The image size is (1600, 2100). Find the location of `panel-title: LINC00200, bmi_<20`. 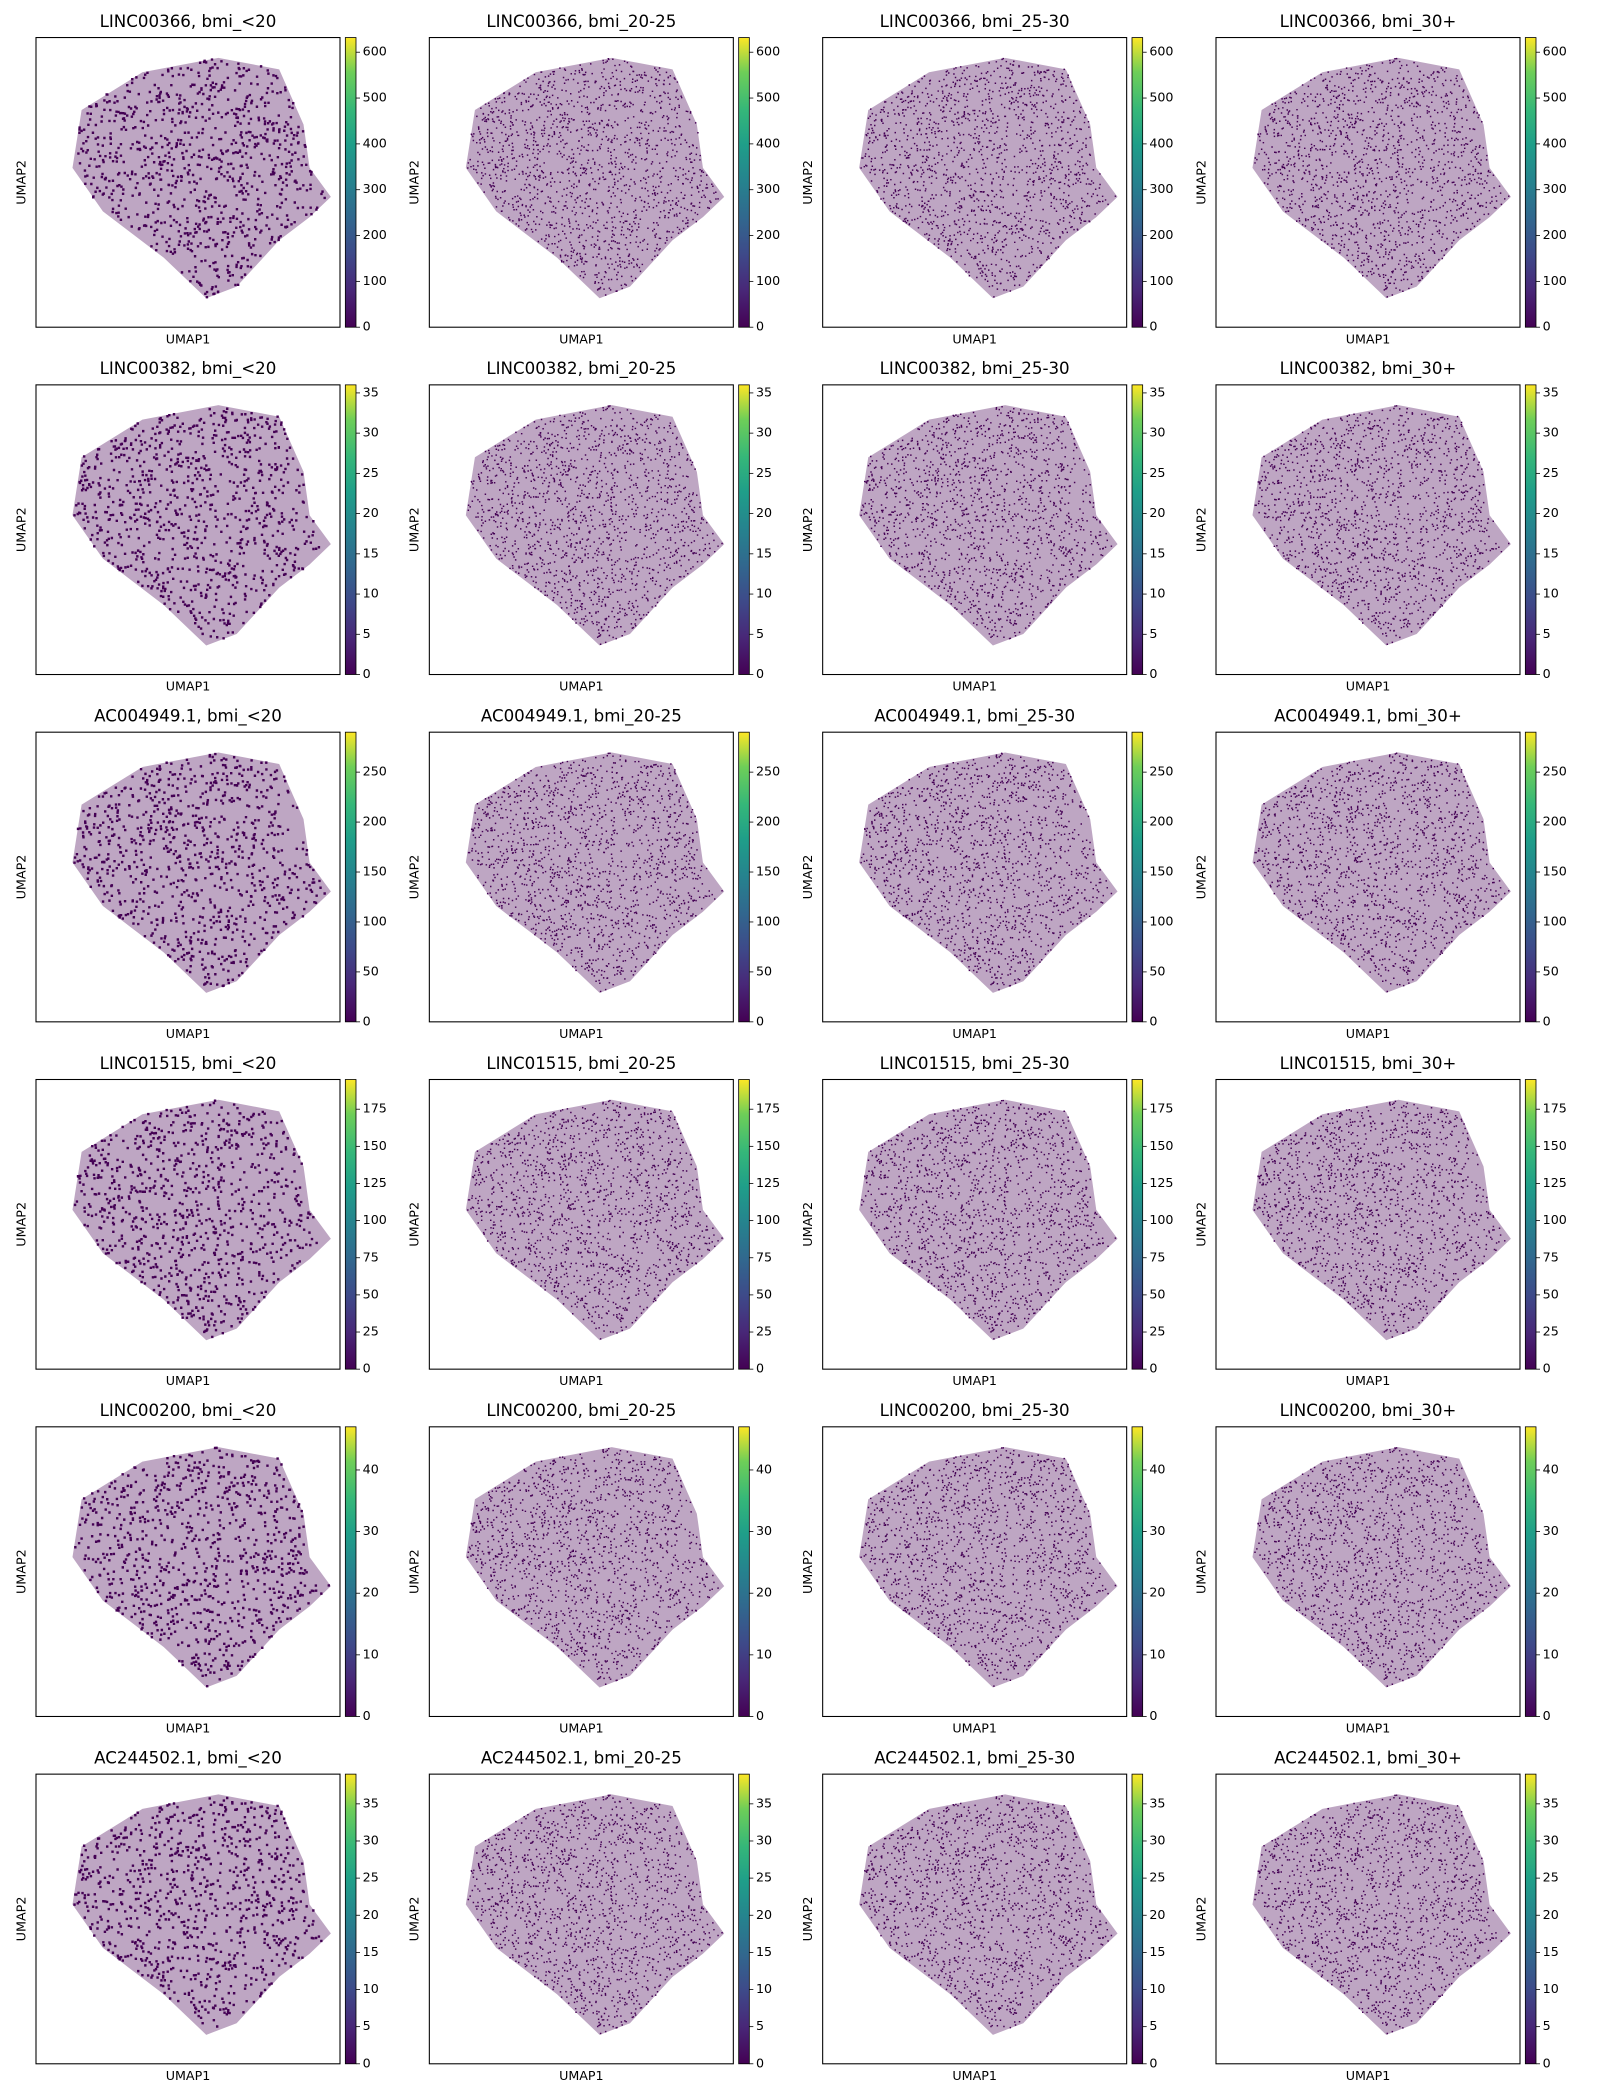

panel-title: LINC00200, bmi_<20 is located at coordinates (188, 1410).